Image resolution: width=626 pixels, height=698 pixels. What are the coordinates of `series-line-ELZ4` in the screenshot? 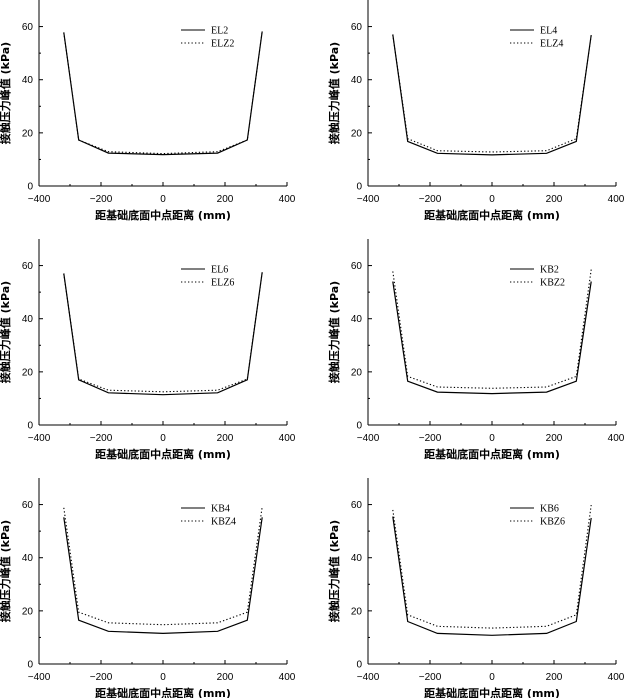 It's located at (492, 93).